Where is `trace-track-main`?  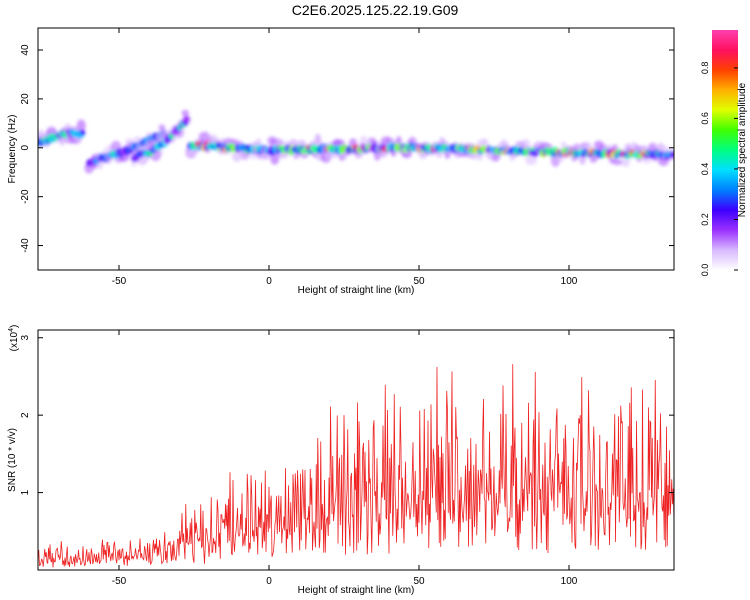 trace-track-main is located at coordinates (429, 149).